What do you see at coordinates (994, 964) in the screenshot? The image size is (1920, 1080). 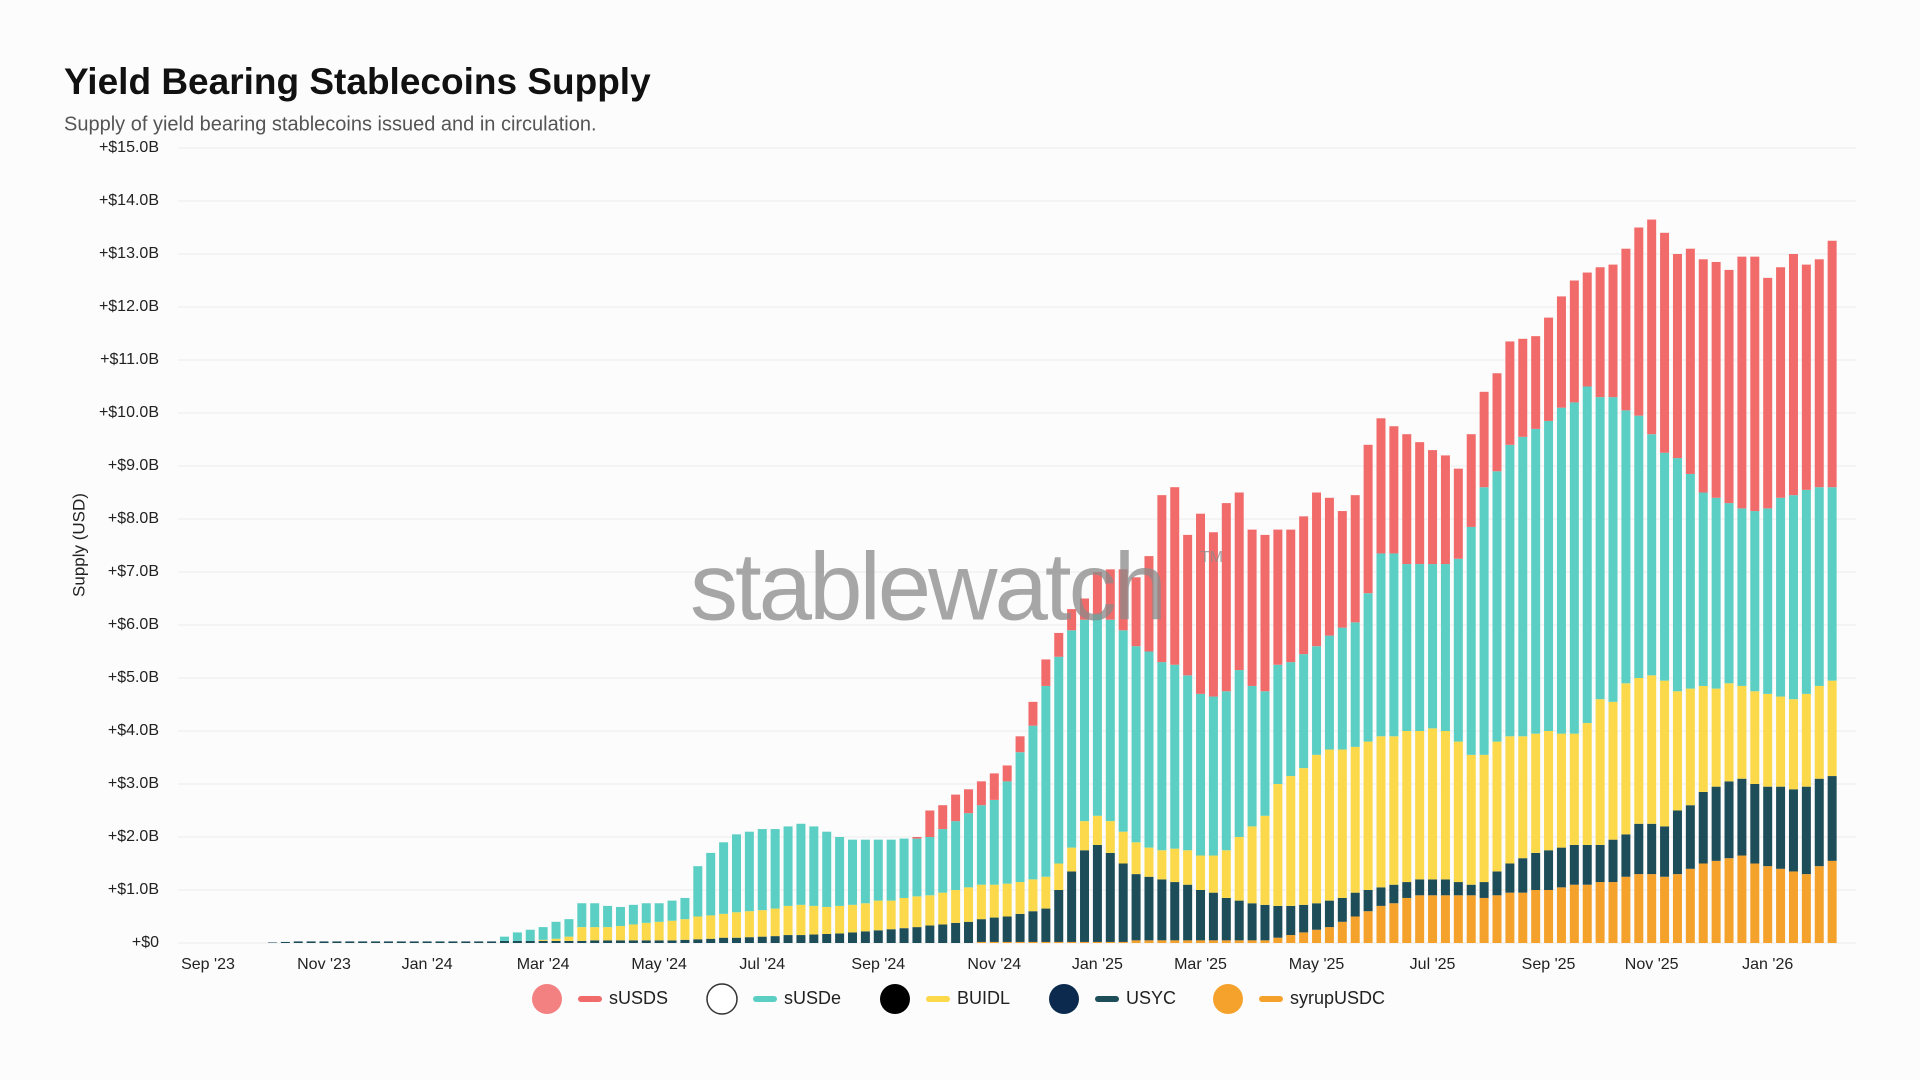 I see `x-tick-label: Nov '24` at bounding box center [994, 964].